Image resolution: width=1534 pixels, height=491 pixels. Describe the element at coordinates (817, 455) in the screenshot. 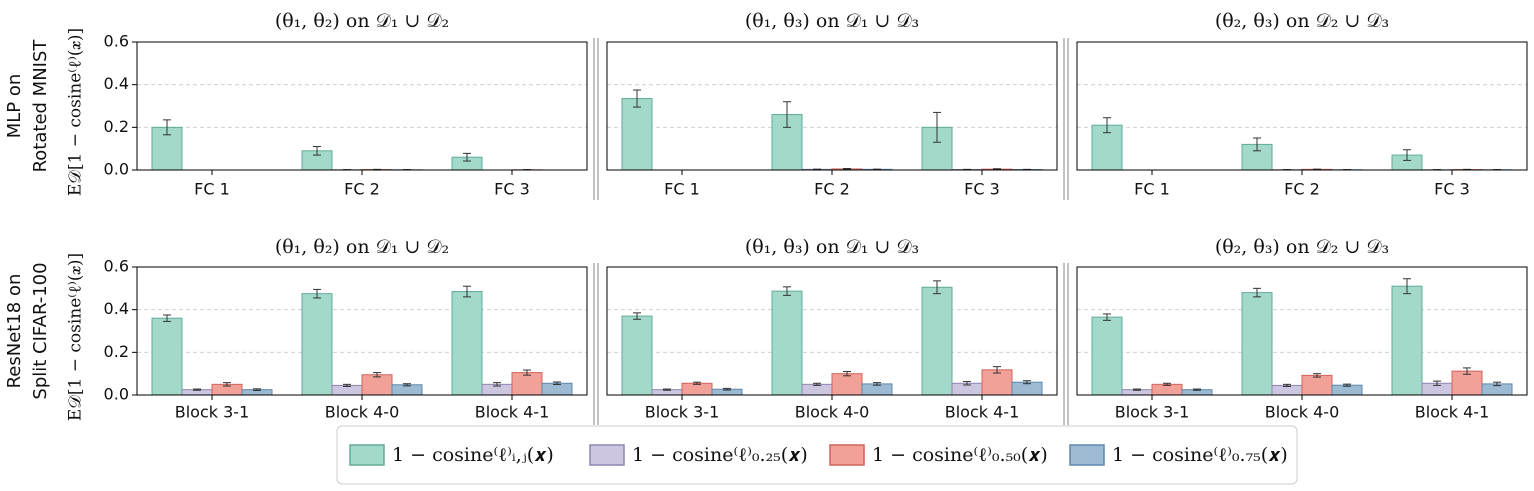

I see `legend-box` at that location.